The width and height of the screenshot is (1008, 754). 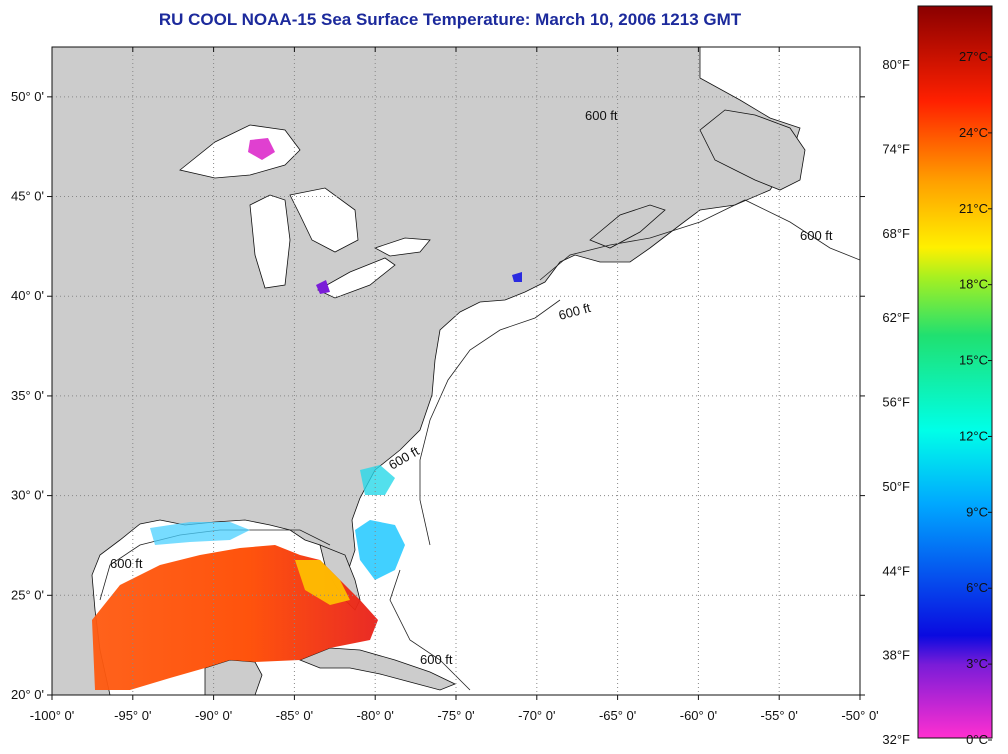 What do you see at coordinates (977, 511) in the screenshot?
I see `colorbar-c-label: 9°C` at bounding box center [977, 511].